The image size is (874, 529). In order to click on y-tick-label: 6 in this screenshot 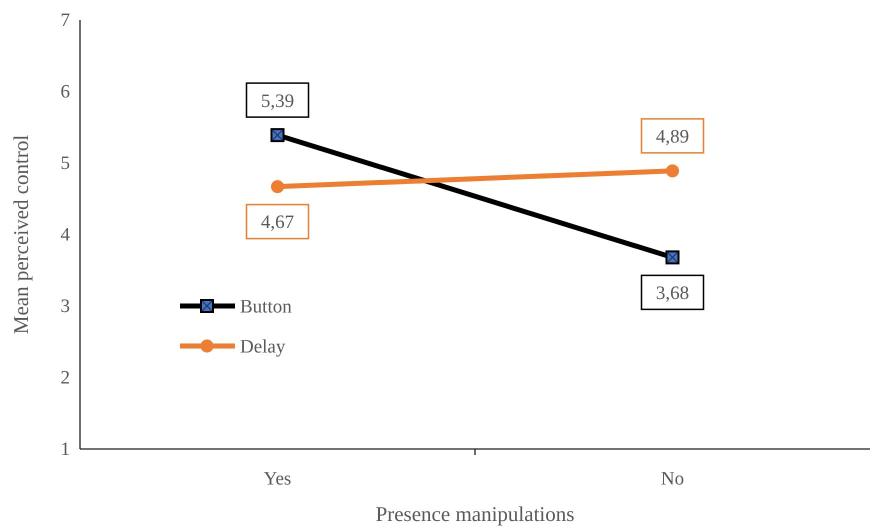, I will do `click(65, 92)`.